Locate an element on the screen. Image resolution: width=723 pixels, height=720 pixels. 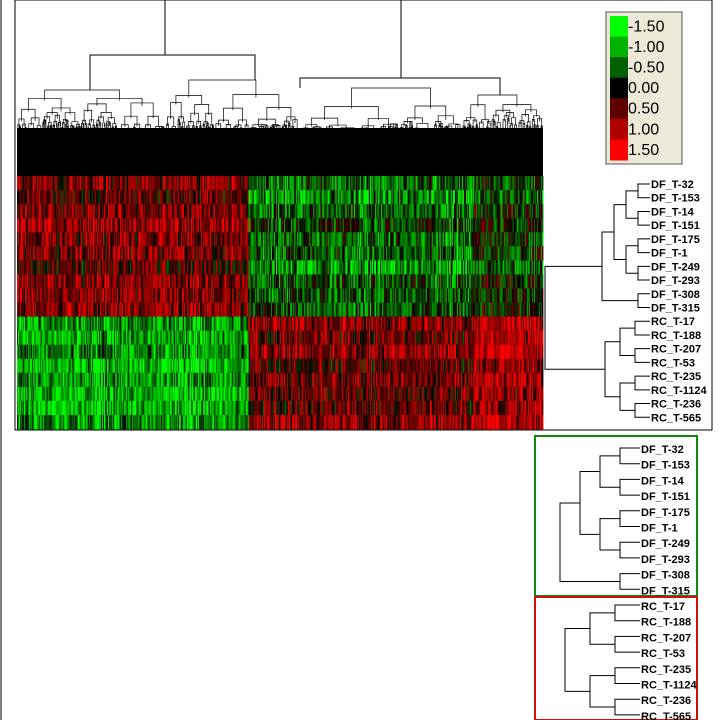
dendrogram-branch is located at coordinates (485, 122).